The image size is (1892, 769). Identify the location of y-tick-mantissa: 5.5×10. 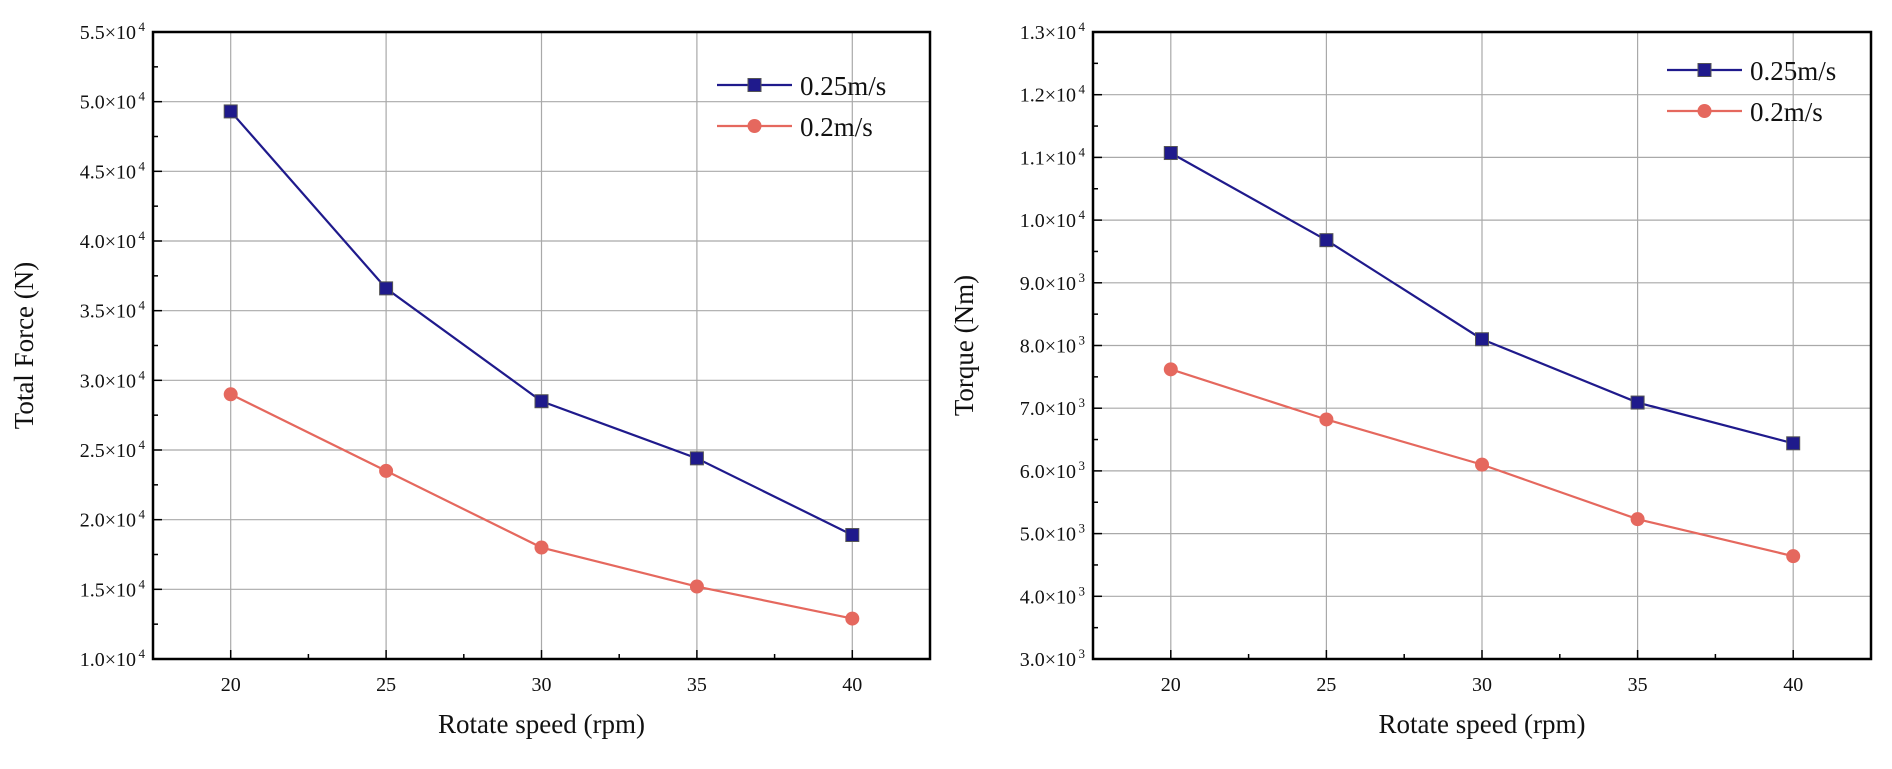
(108, 33).